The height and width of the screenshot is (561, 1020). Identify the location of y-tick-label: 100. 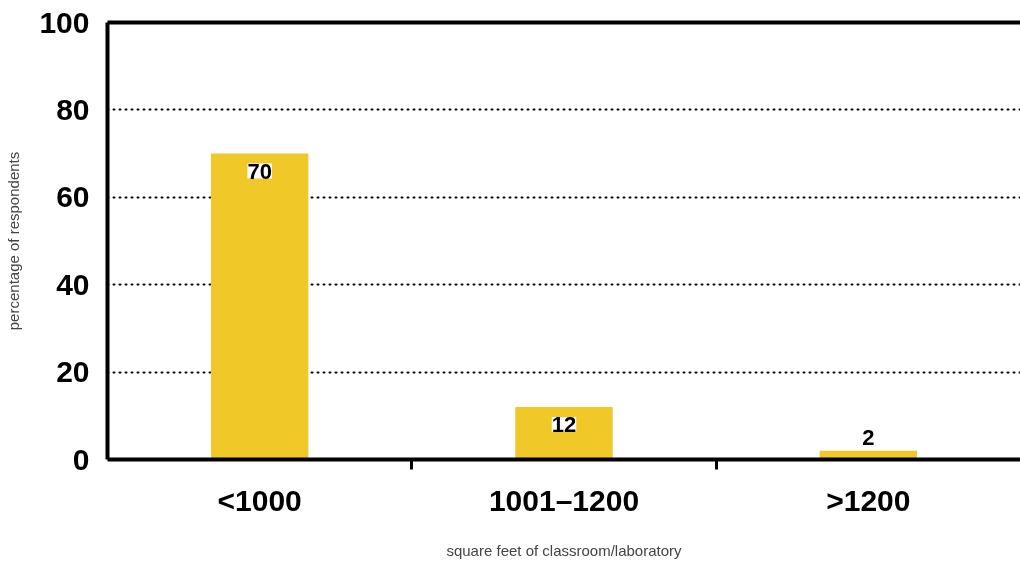
(64, 22).